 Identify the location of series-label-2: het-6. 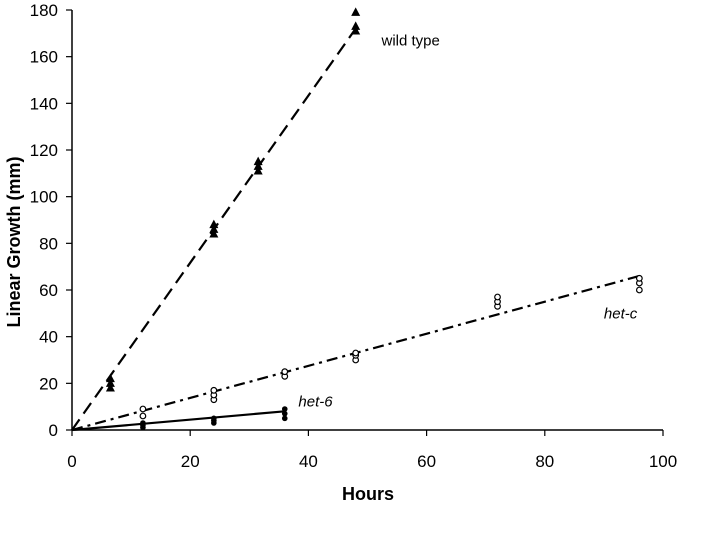
(315, 402).